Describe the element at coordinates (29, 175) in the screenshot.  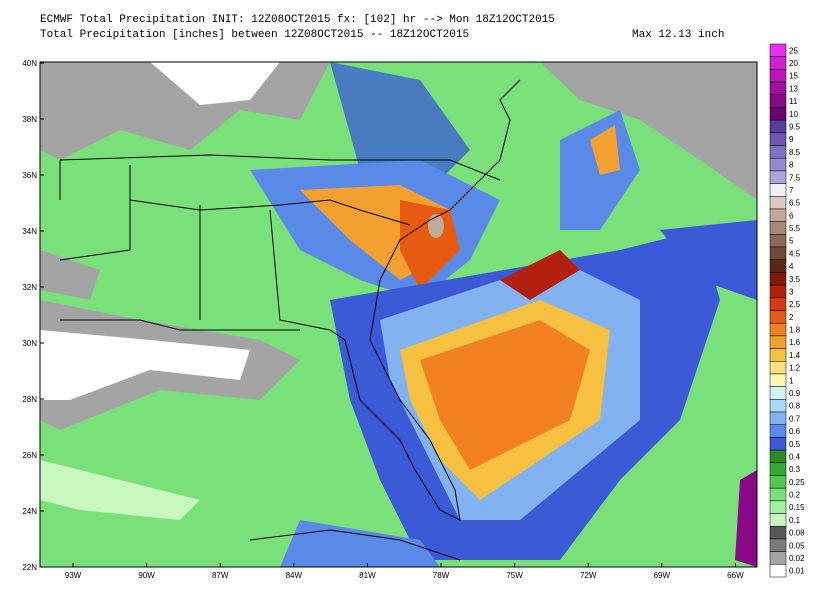
I see `lat-label: 36N` at that location.